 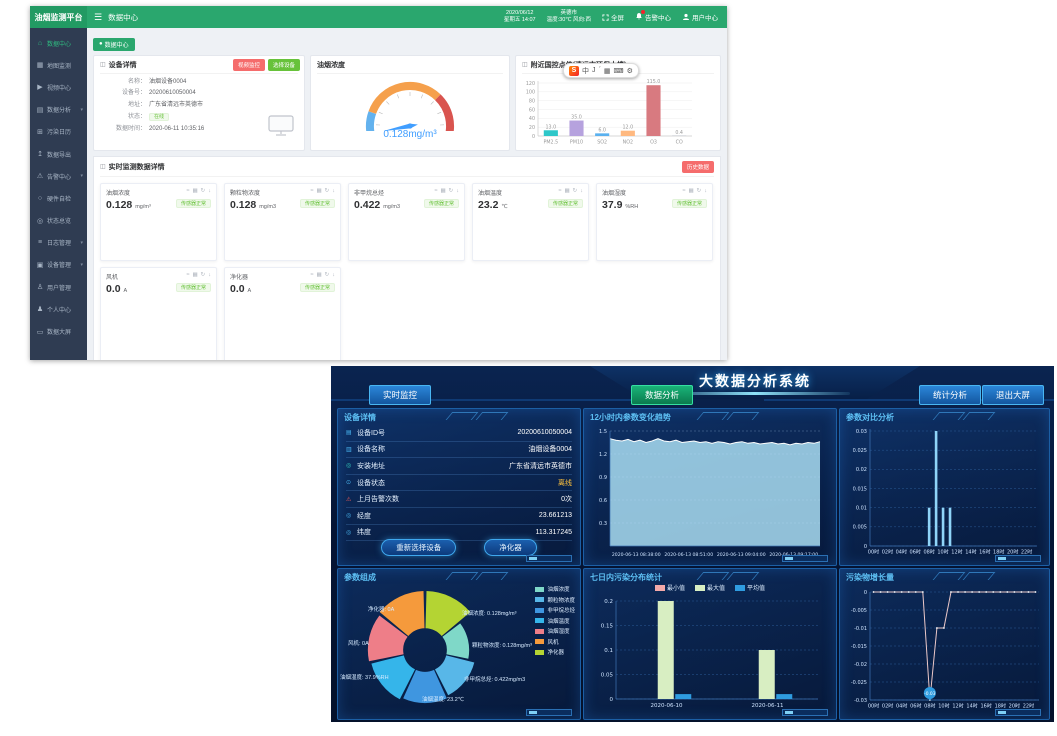 I want to click on ime-punct-icon: ˊ, so click(x=599, y=70).